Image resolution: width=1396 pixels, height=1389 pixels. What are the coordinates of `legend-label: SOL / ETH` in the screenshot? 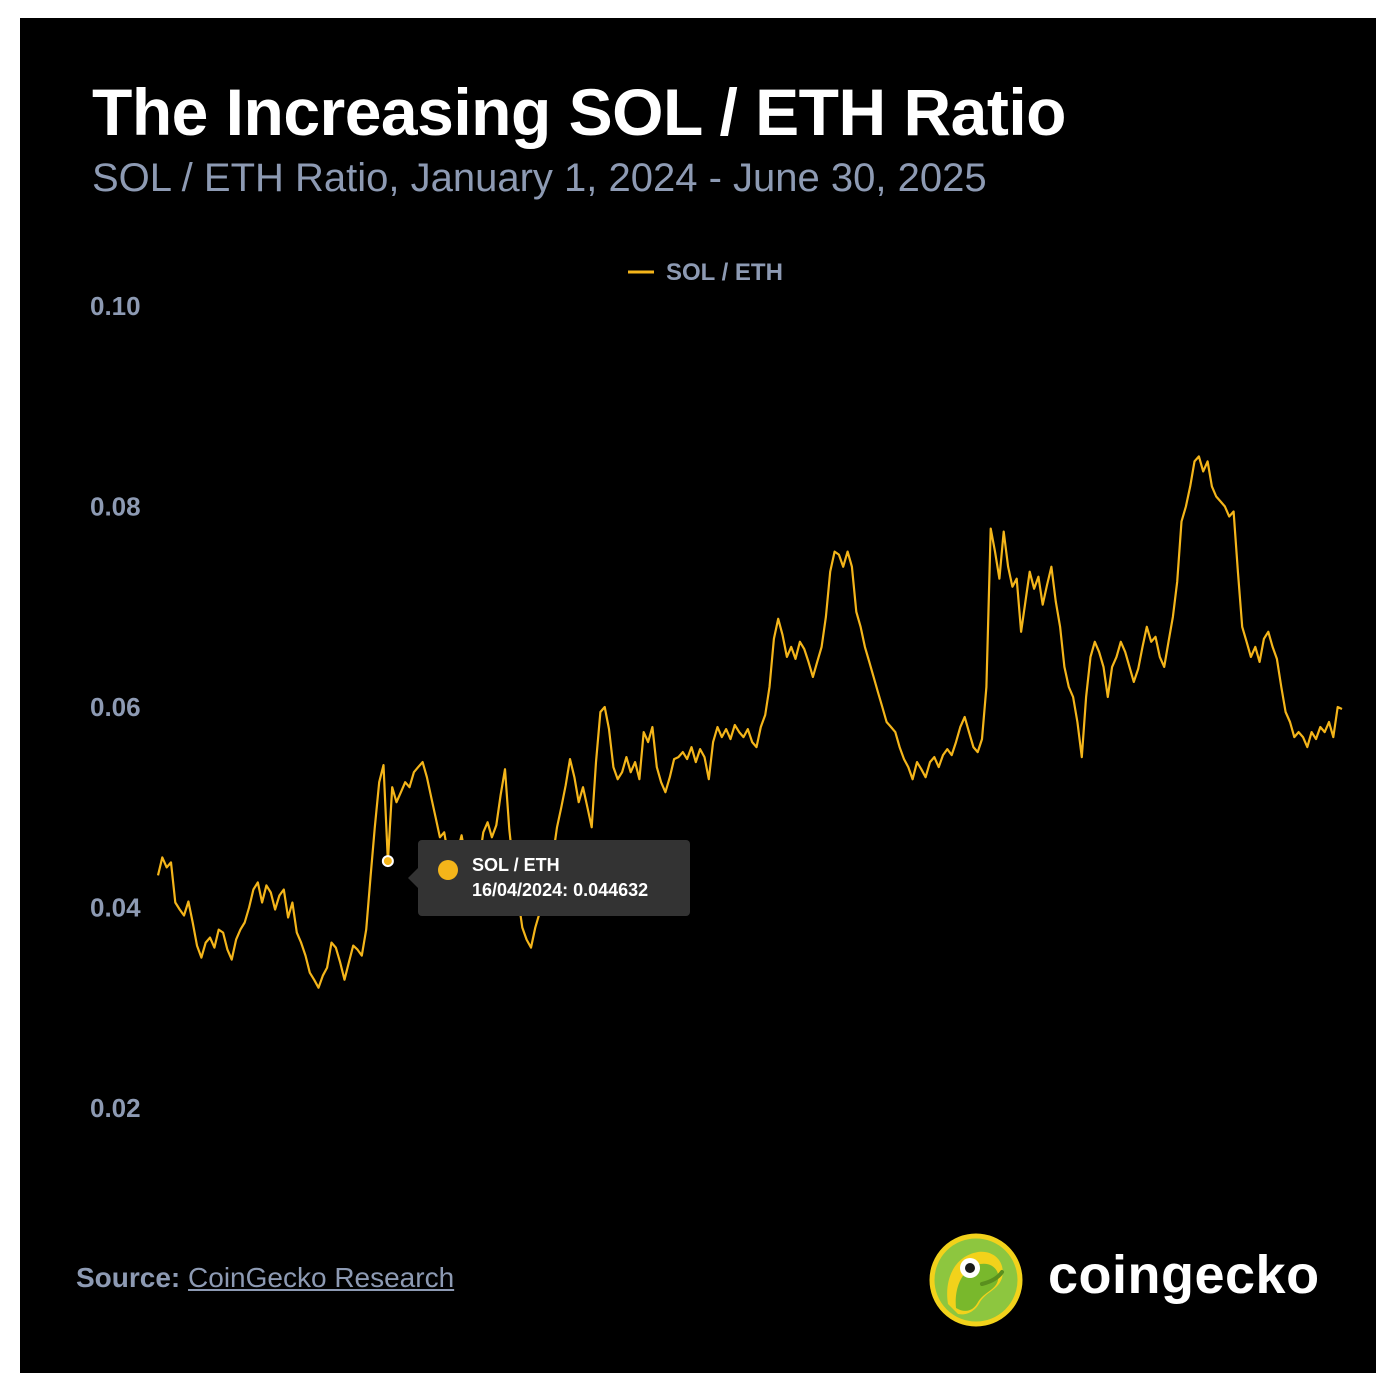 It's located at (724, 272).